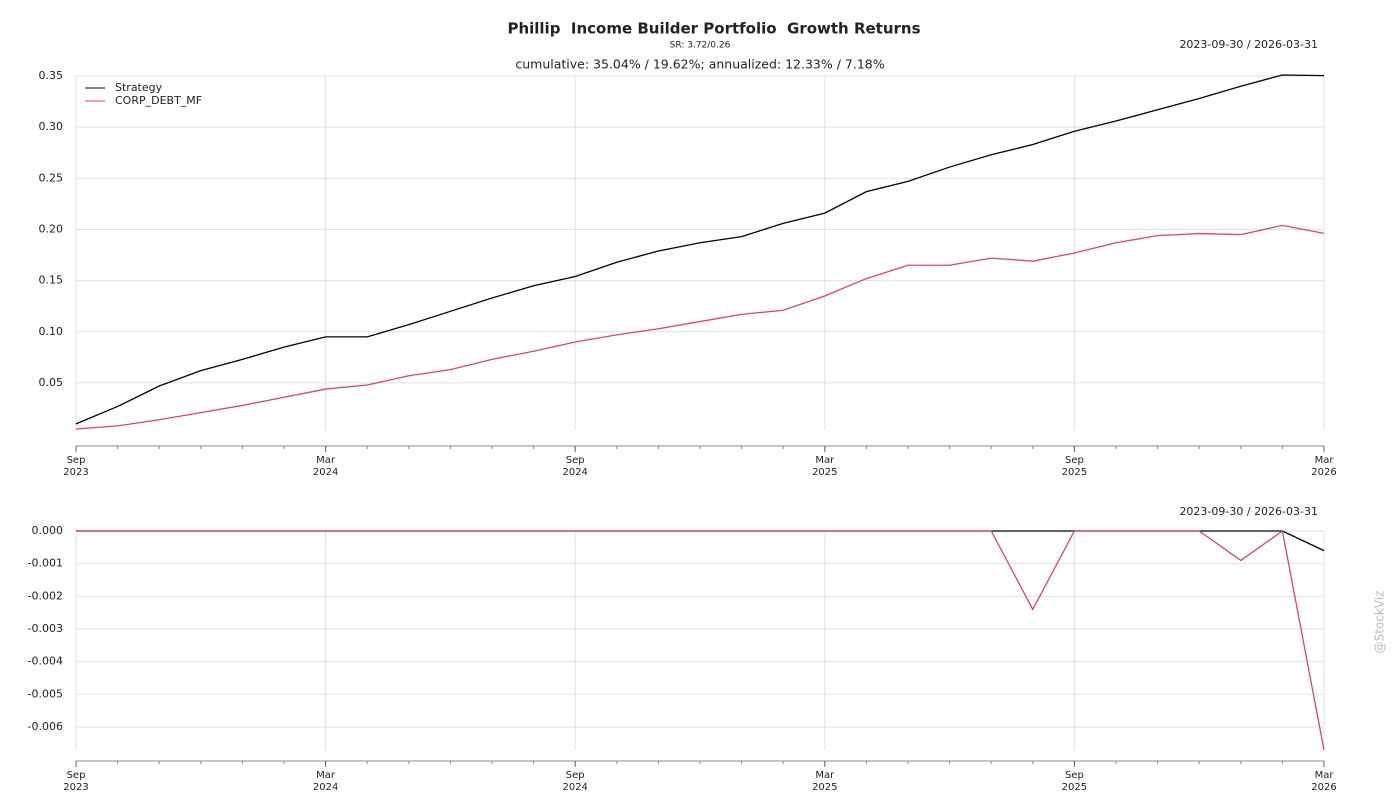 The image size is (1400, 800). What do you see at coordinates (51, 75) in the screenshot?
I see `y-tick-label: 0.35` at bounding box center [51, 75].